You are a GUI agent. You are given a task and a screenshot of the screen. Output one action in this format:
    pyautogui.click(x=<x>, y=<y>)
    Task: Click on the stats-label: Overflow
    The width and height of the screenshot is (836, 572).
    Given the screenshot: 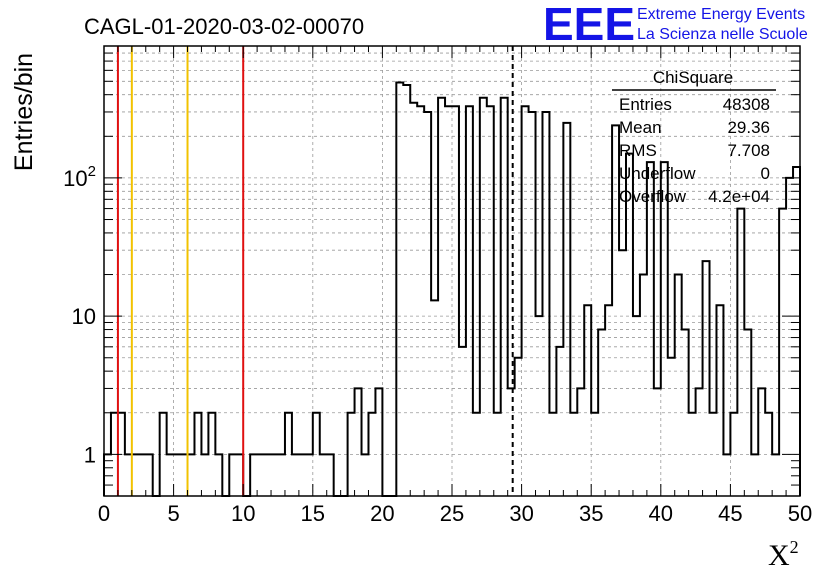 What is the action you would take?
    pyautogui.click(x=653, y=196)
    